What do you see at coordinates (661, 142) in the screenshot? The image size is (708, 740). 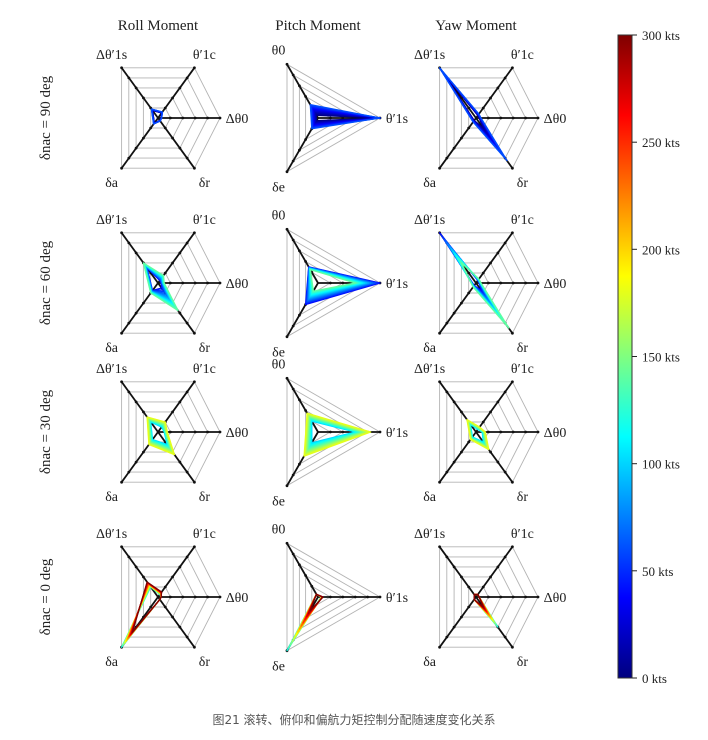 I see `colorbar-tick-label: 250 kts` at bounding box center [661, 142].